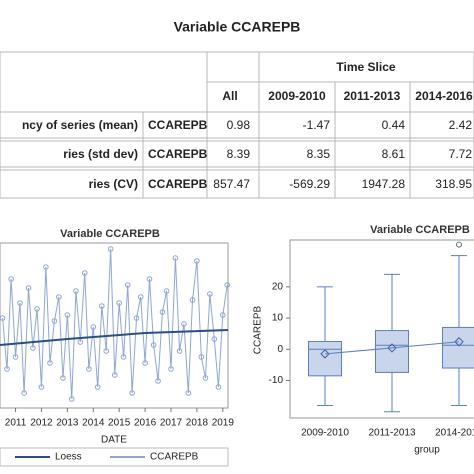  What do you see at coordinates (394, 125) in the screenshot?
I see `cell: 0.44` at bounding box center [394, 125].